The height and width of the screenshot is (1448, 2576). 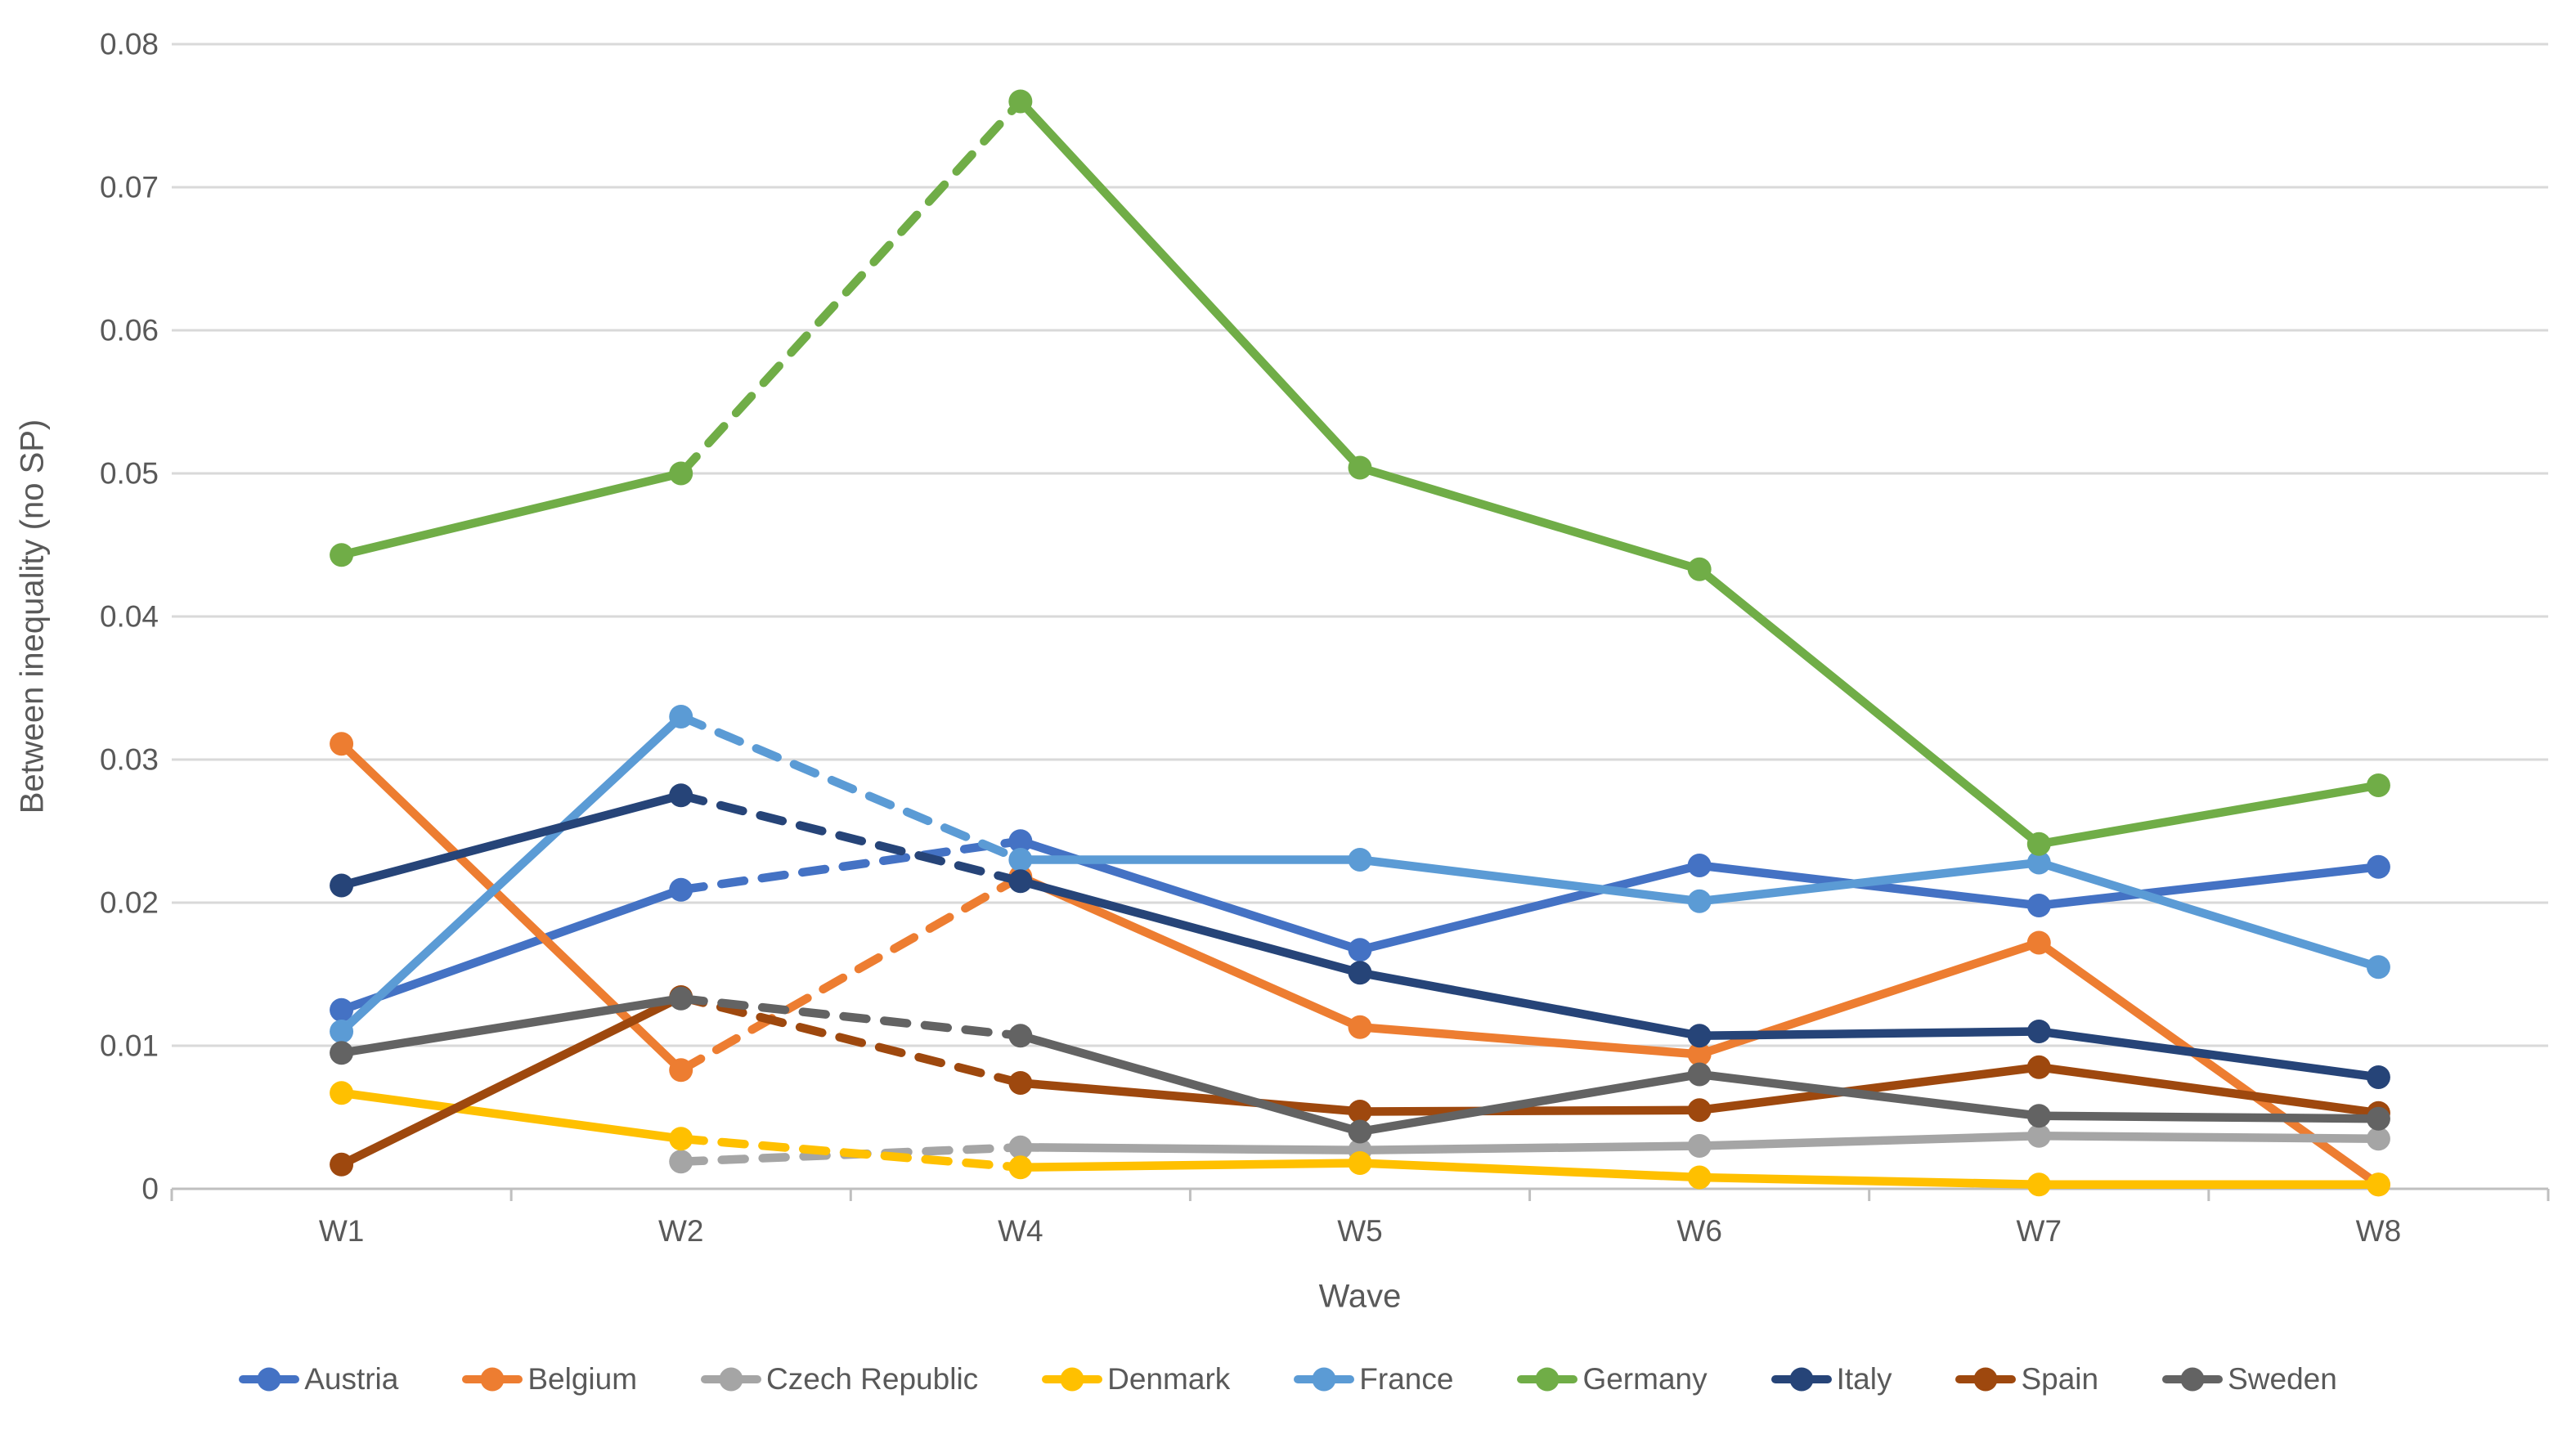 What do you see at coordinates (681, 716) in the screenshot?
I see `data-point-france-w2` at bounding box center [681, 716].